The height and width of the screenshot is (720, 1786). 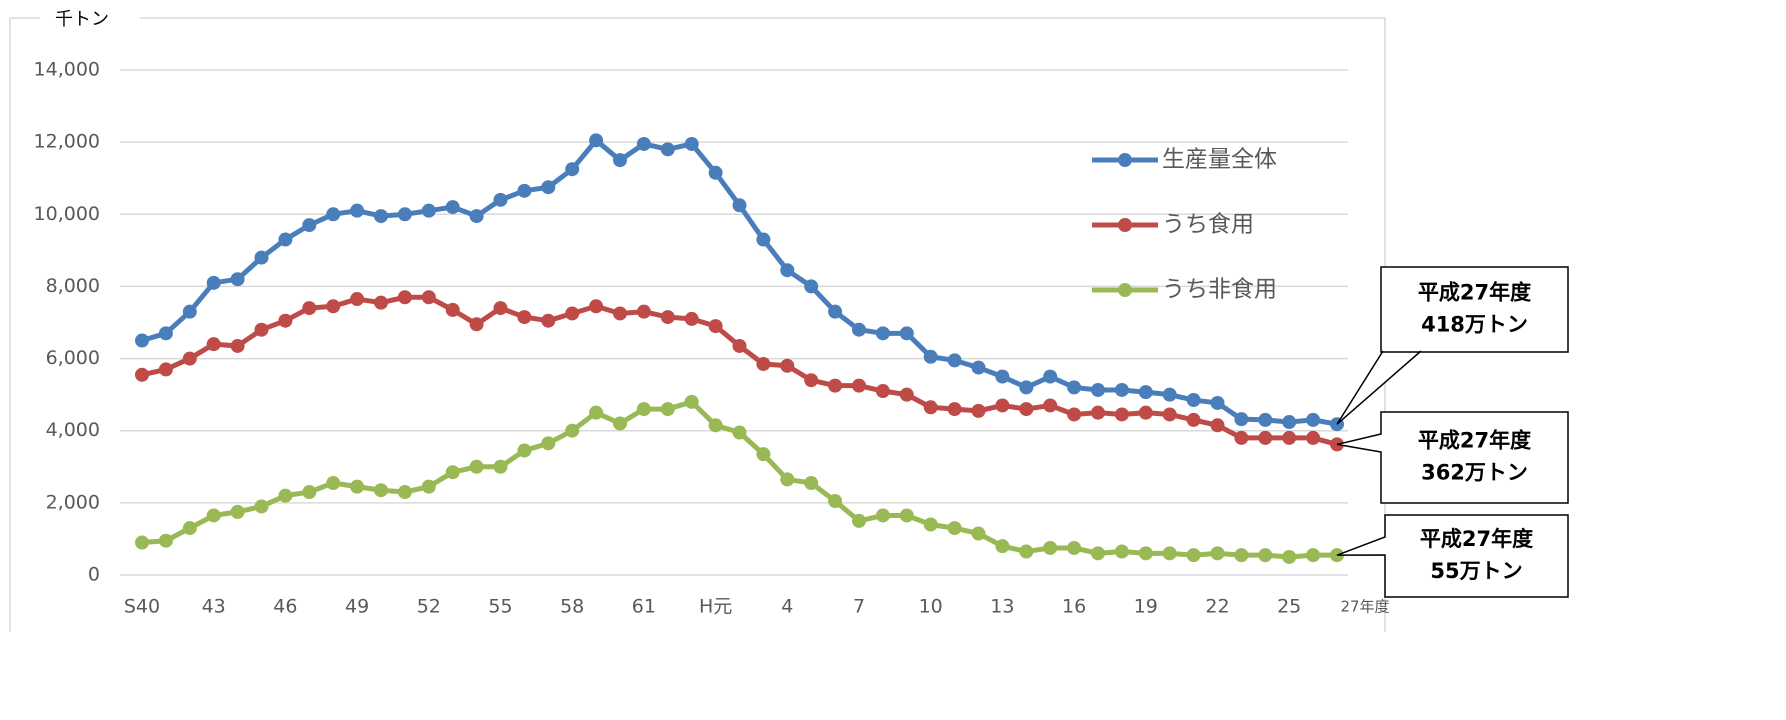 I want to click on x-tick-label: 61, so click(x=644, y=607).